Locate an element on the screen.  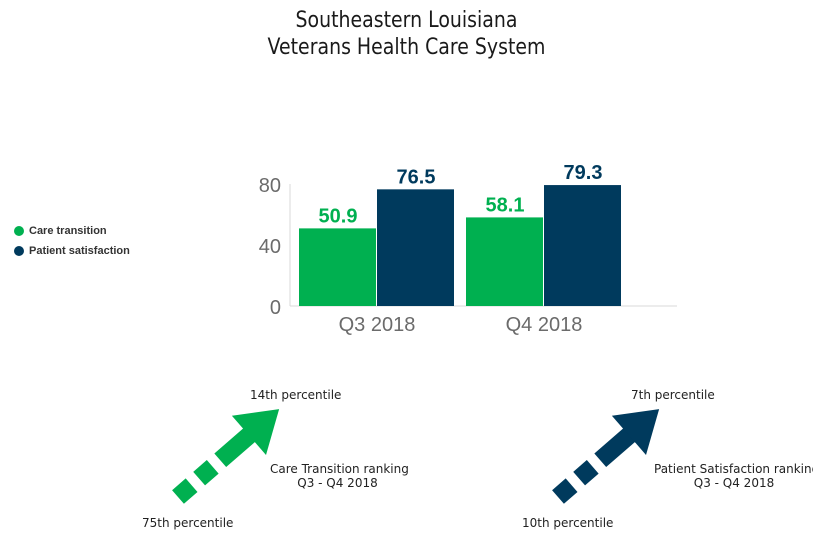
title-line-2: Veterans Health Care System is located at coordinates (406, 47).